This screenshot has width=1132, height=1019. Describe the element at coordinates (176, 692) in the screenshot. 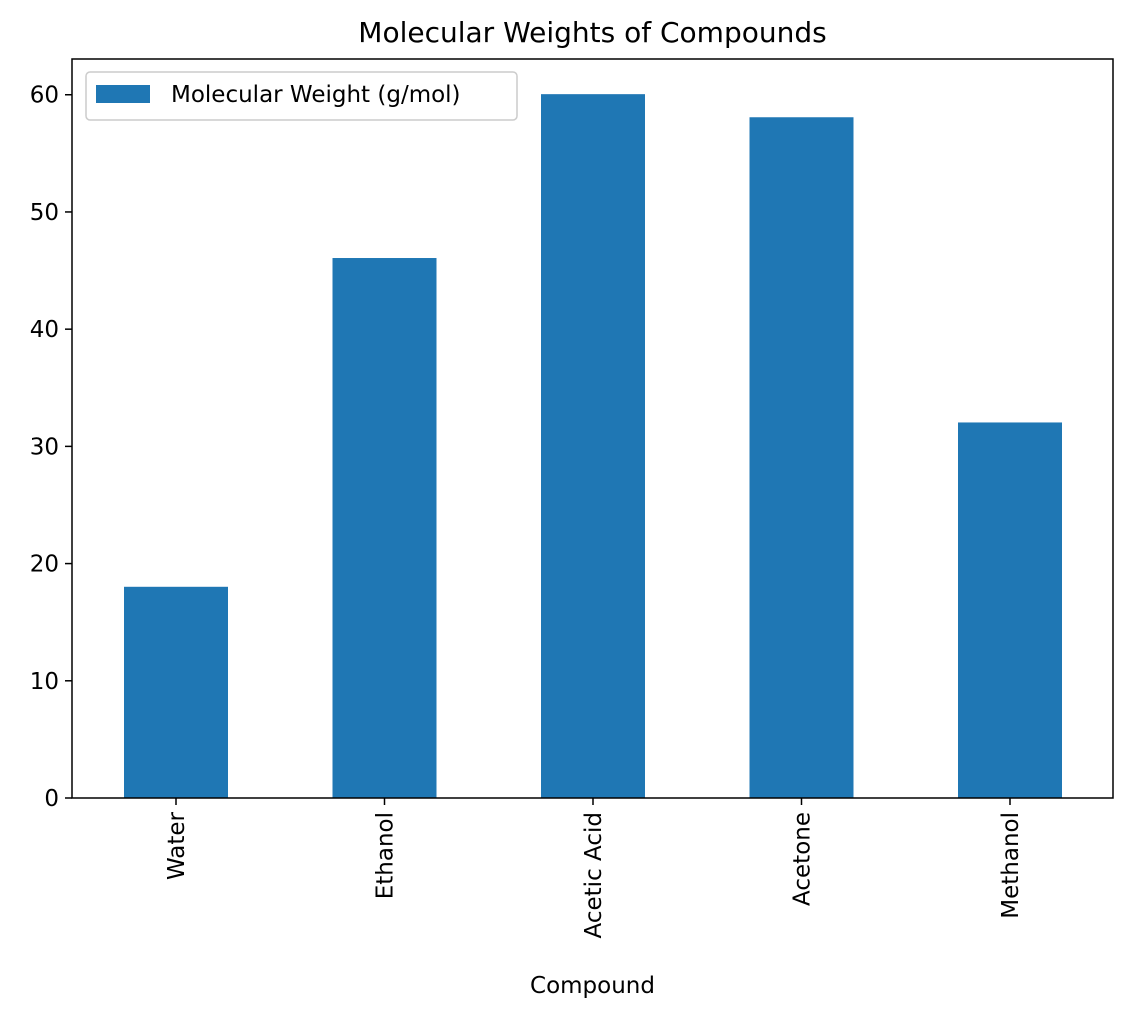

I see `bar-water` at that location.